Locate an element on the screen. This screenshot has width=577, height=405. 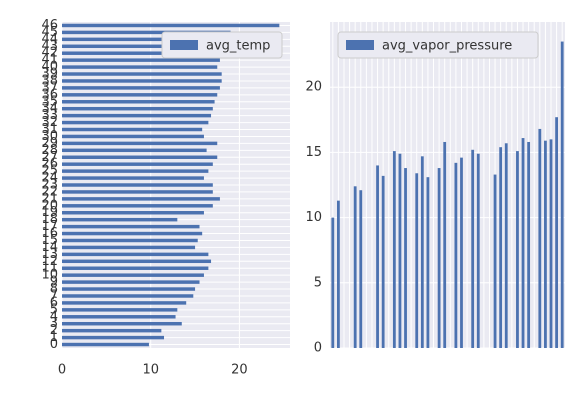
y-tick-label: 46 is located at coordinates (49, 25).